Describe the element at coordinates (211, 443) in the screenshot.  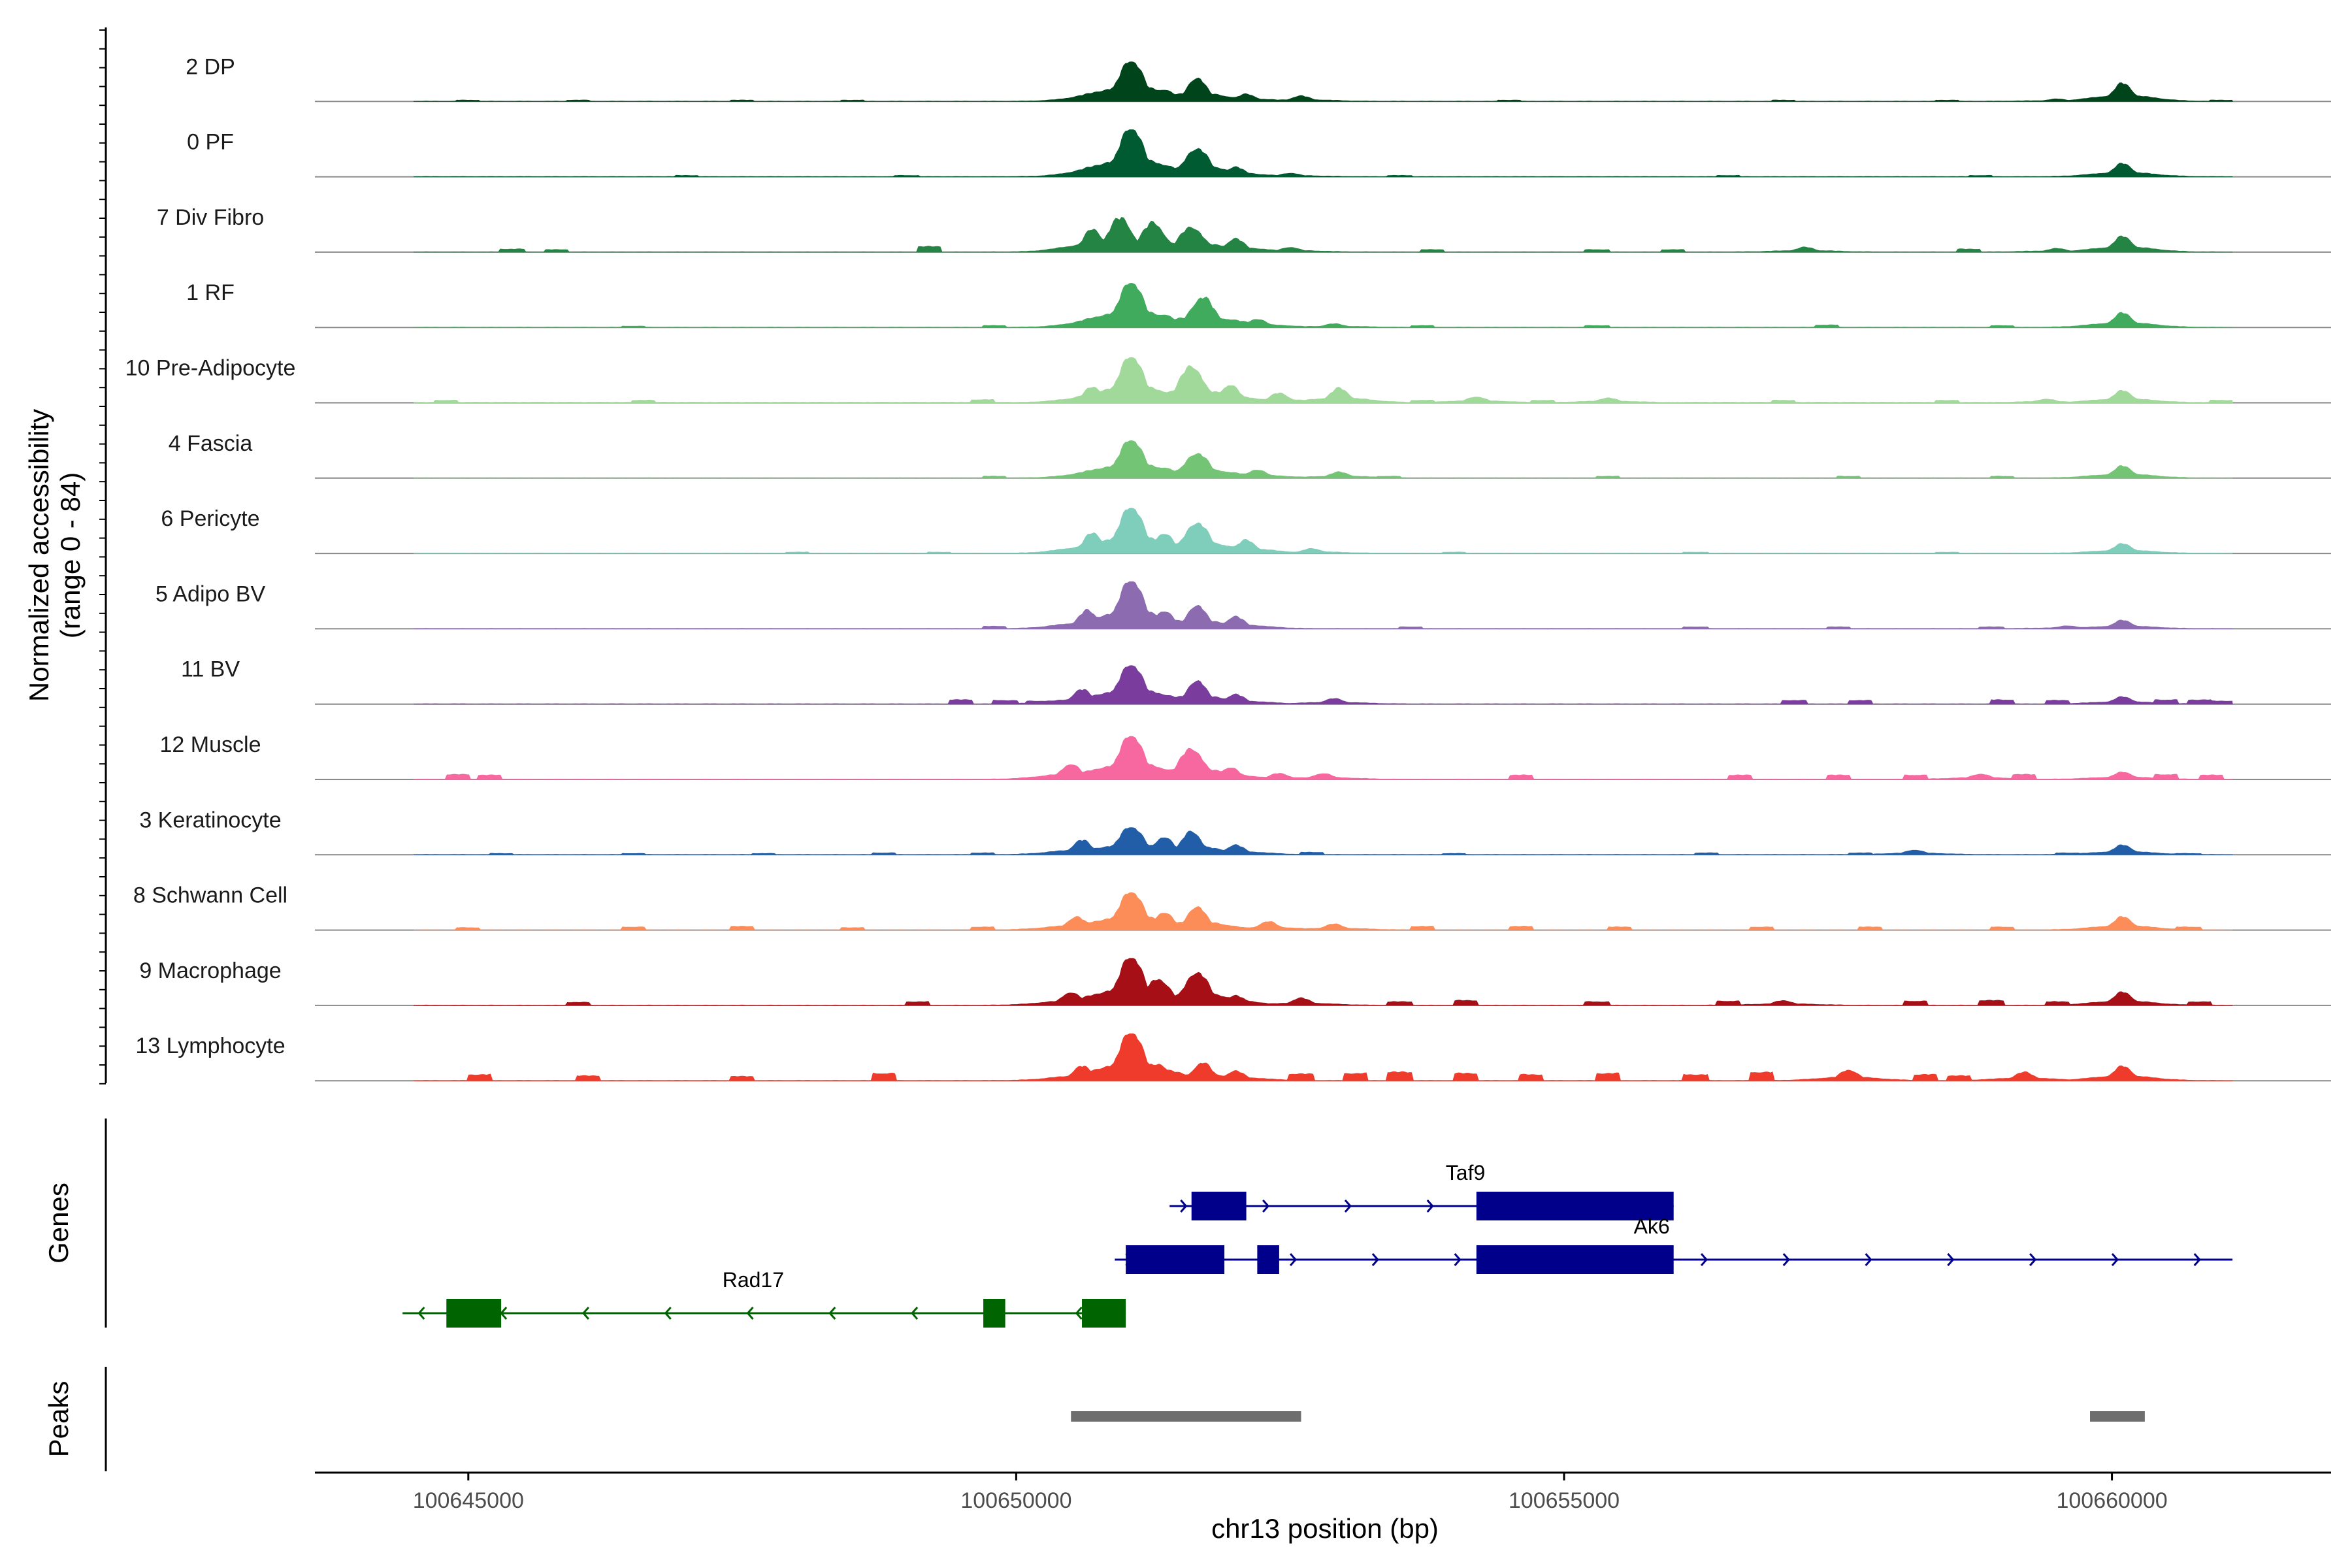
I see `track-label: 4 Fascia` at that location.